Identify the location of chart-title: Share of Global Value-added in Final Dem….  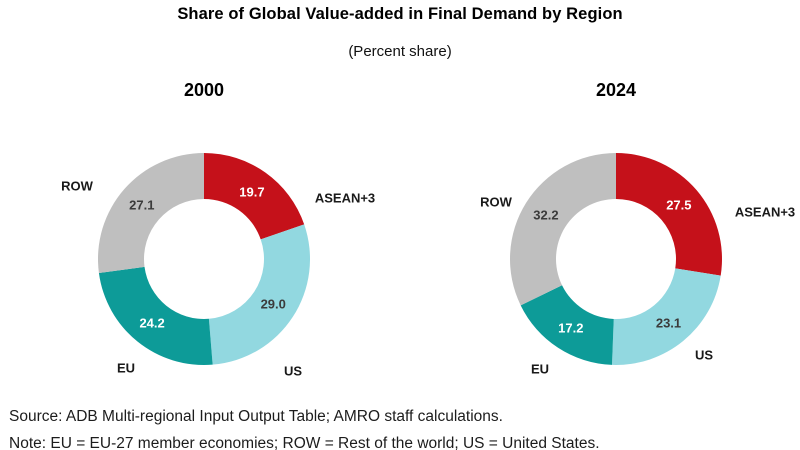
(400, 14).